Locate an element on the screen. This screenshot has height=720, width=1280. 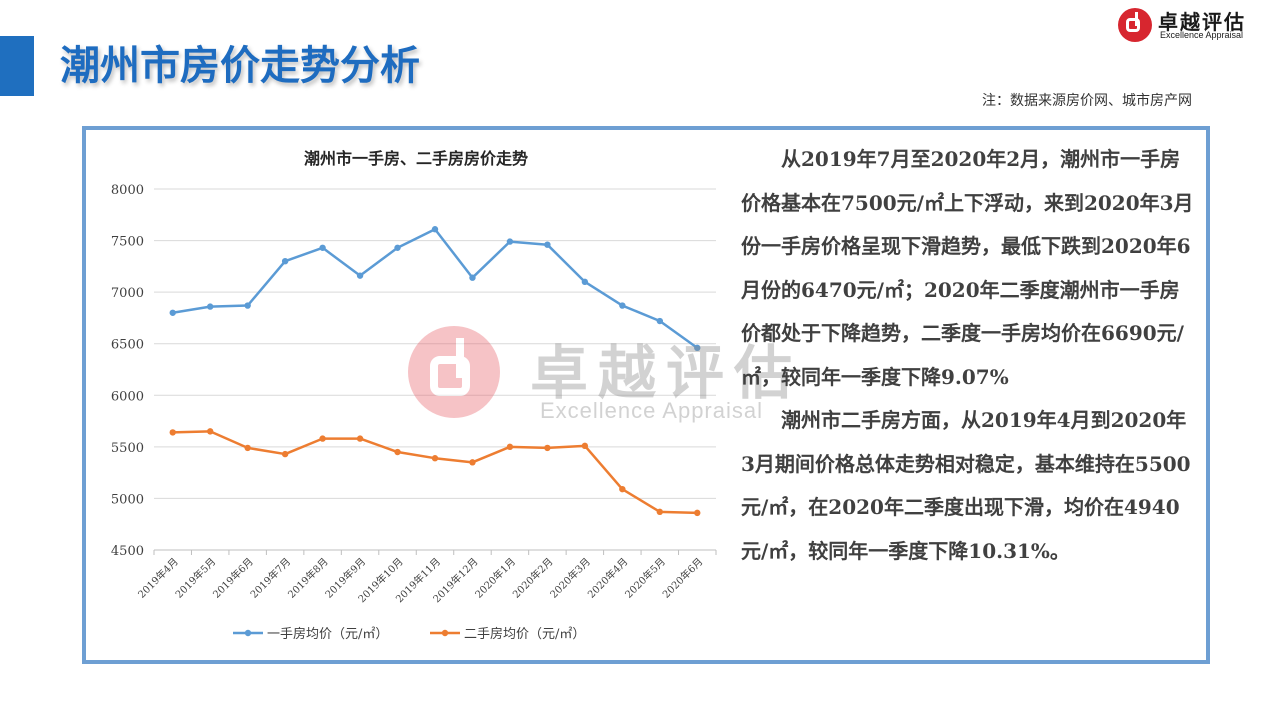
y-tick-label: 8000 is located at coordinates (127, 190).